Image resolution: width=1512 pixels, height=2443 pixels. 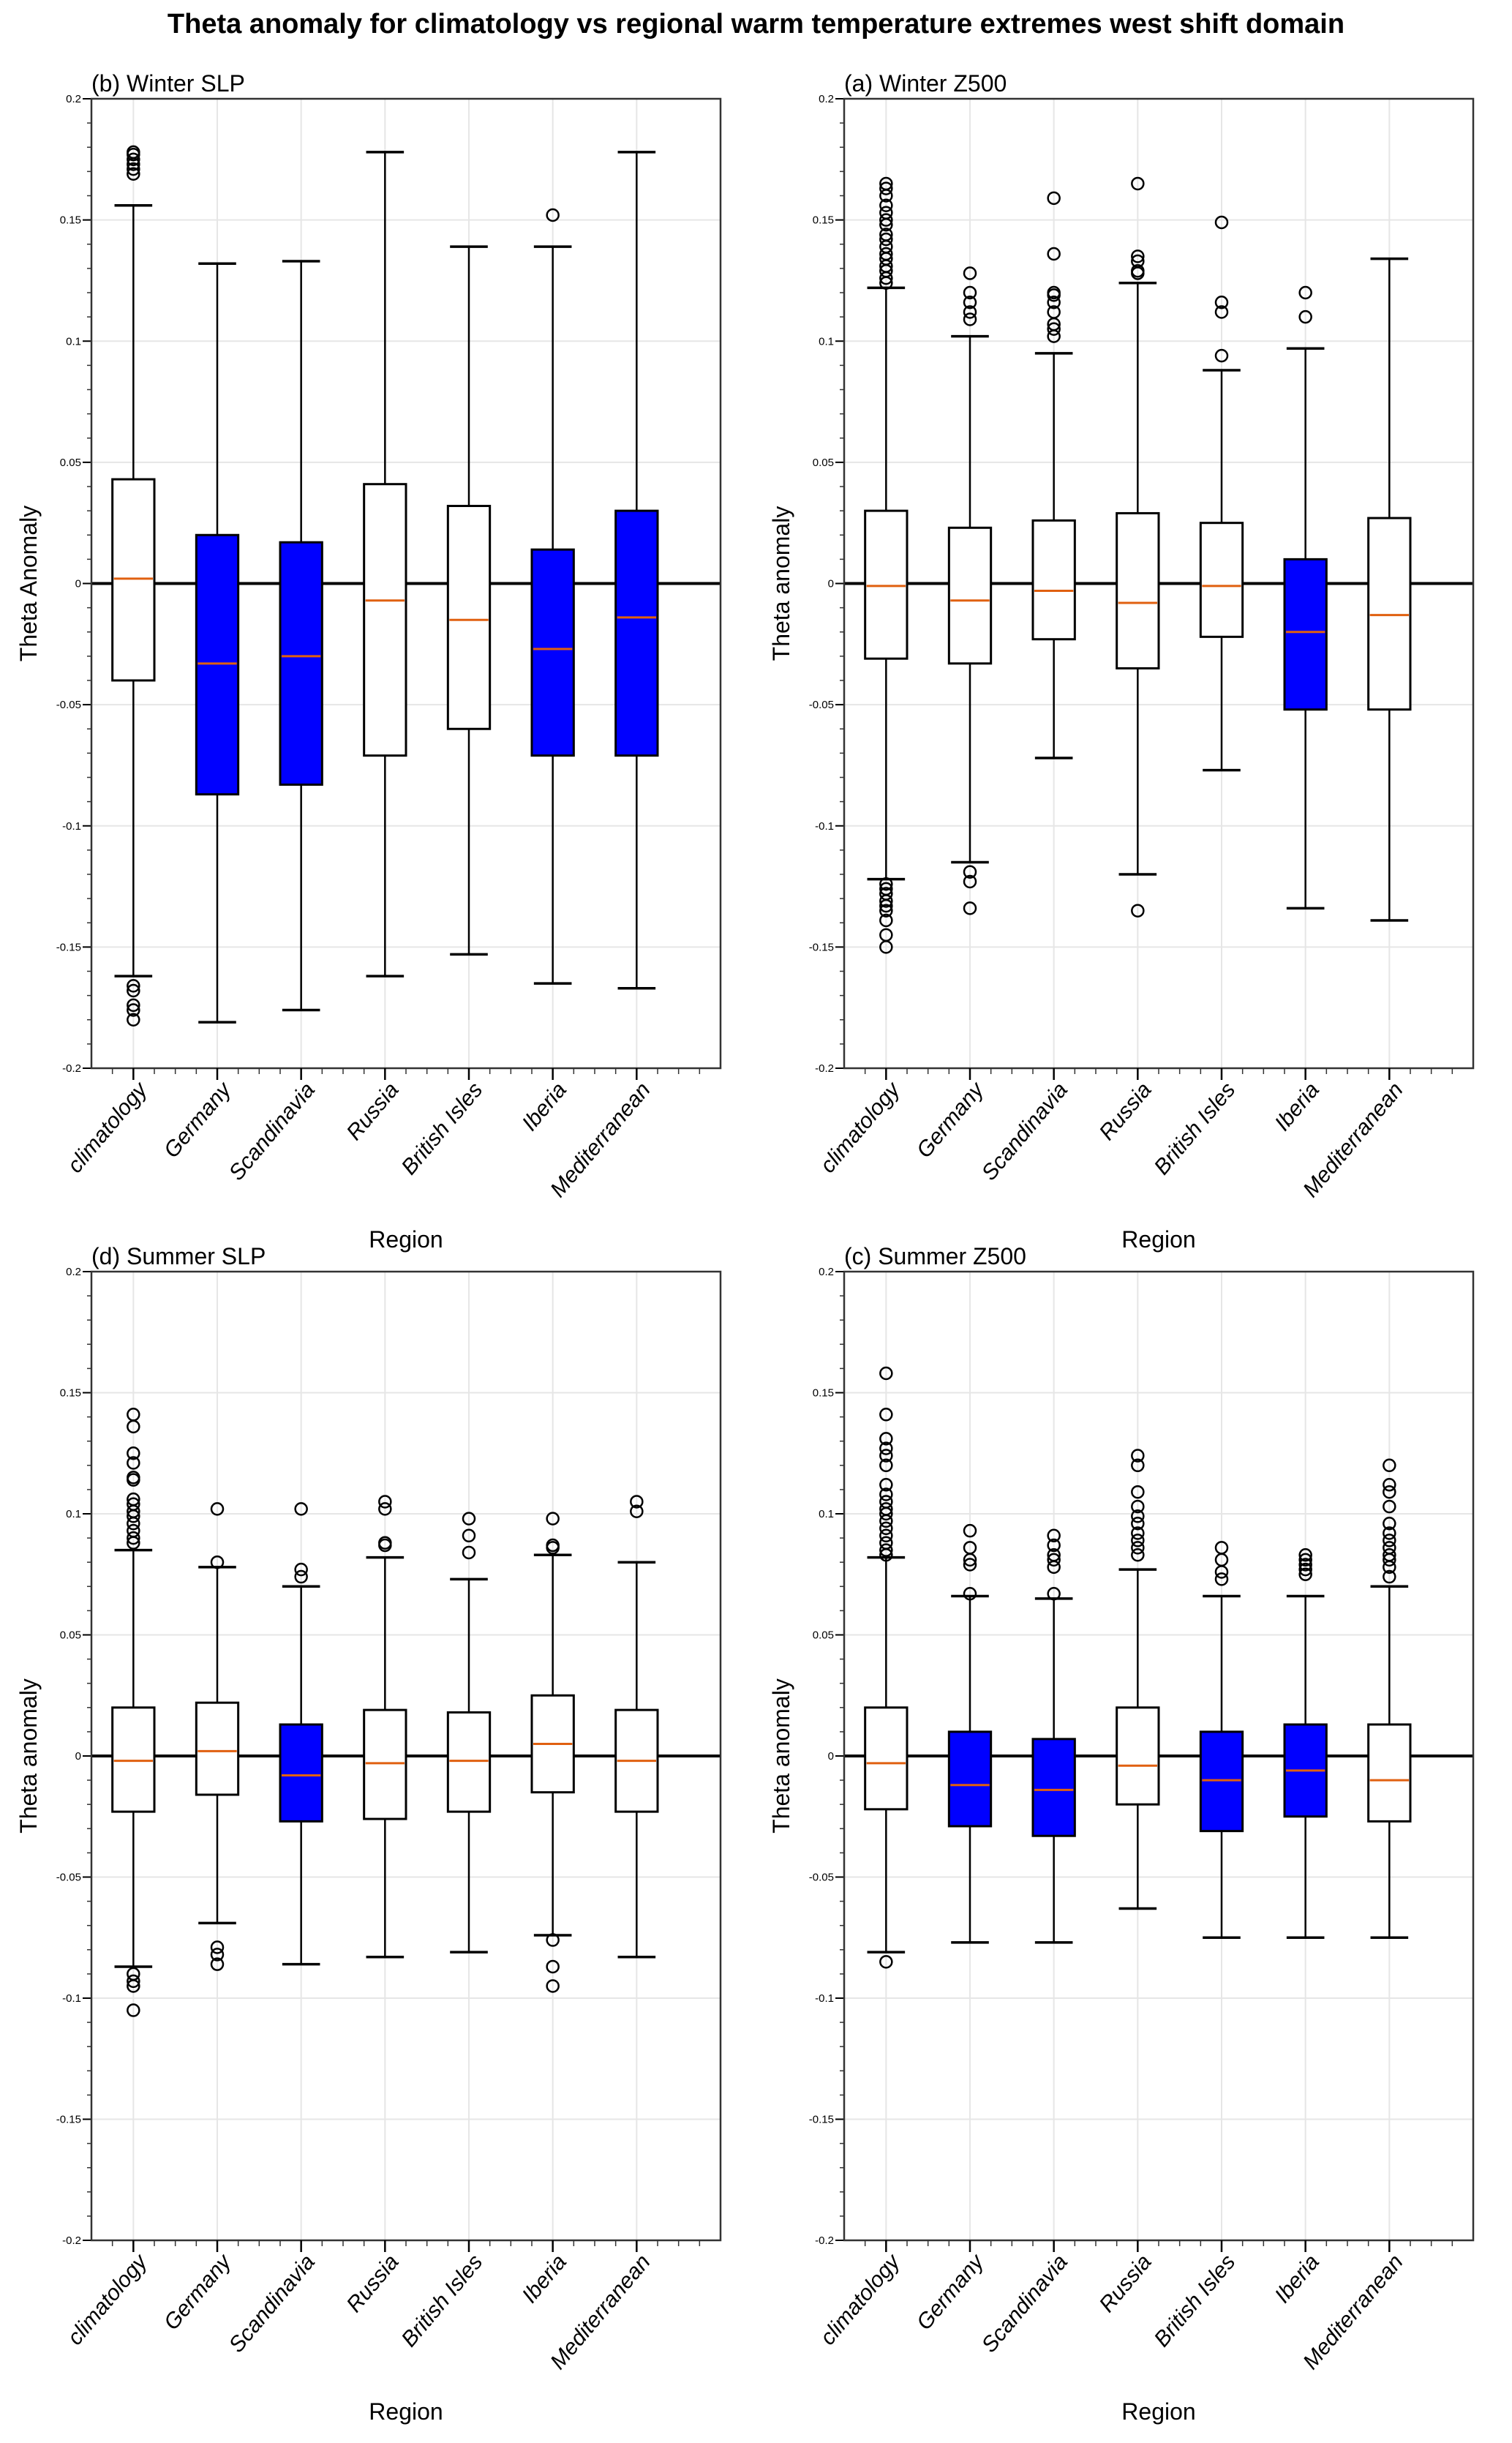 I want to click on x-axis-title: Region, so click(x=1158, y=1239).